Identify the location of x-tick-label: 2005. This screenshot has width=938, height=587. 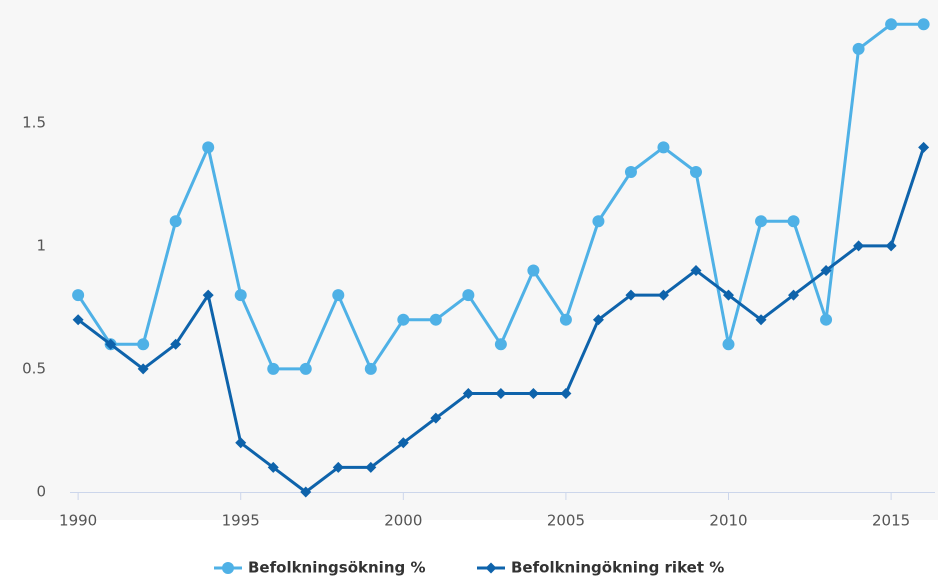
(566, 521).